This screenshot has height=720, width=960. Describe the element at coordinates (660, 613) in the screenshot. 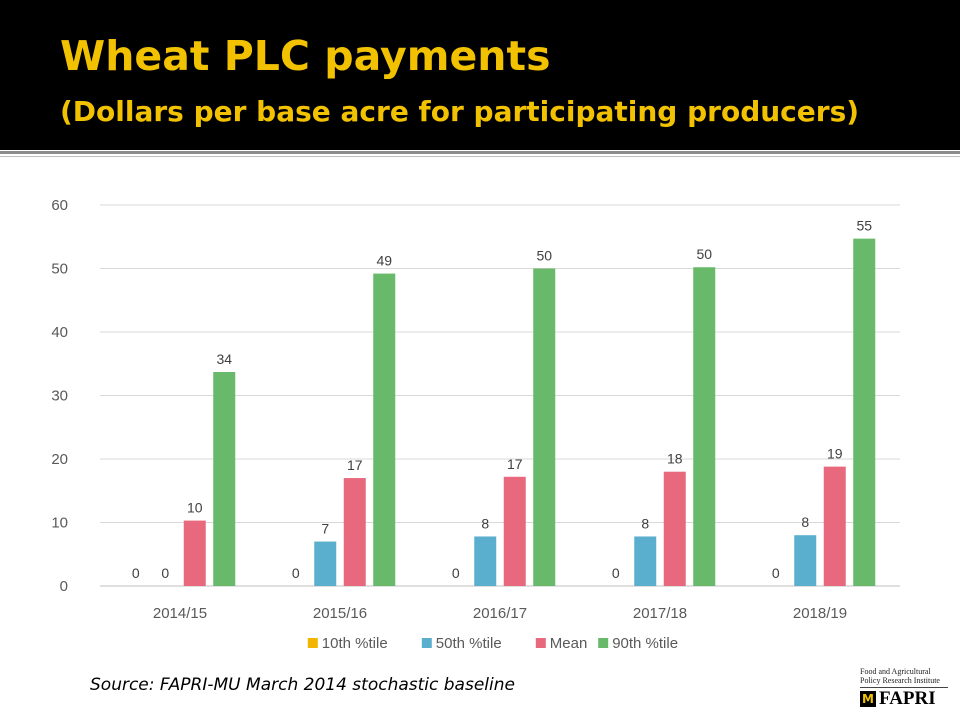

I see `x-tick-label: 2017/18` at that location.